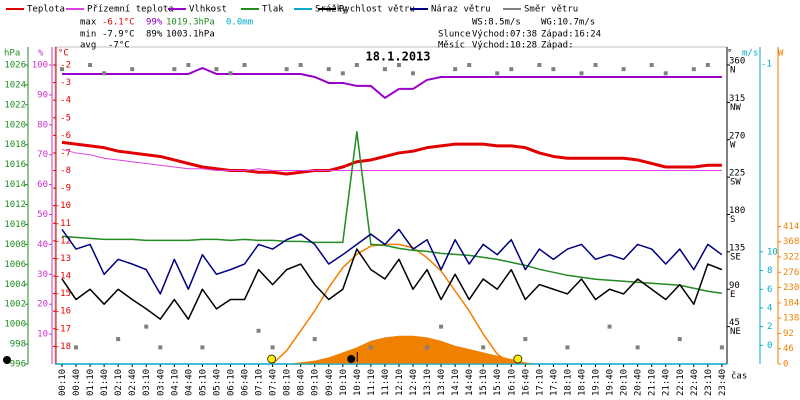 The width and height of the screenshot is (800, 400). What do you see at coordinates (41, 54) in the screenshot?
I see `axis-title: %` at bounding box center [41, 54].